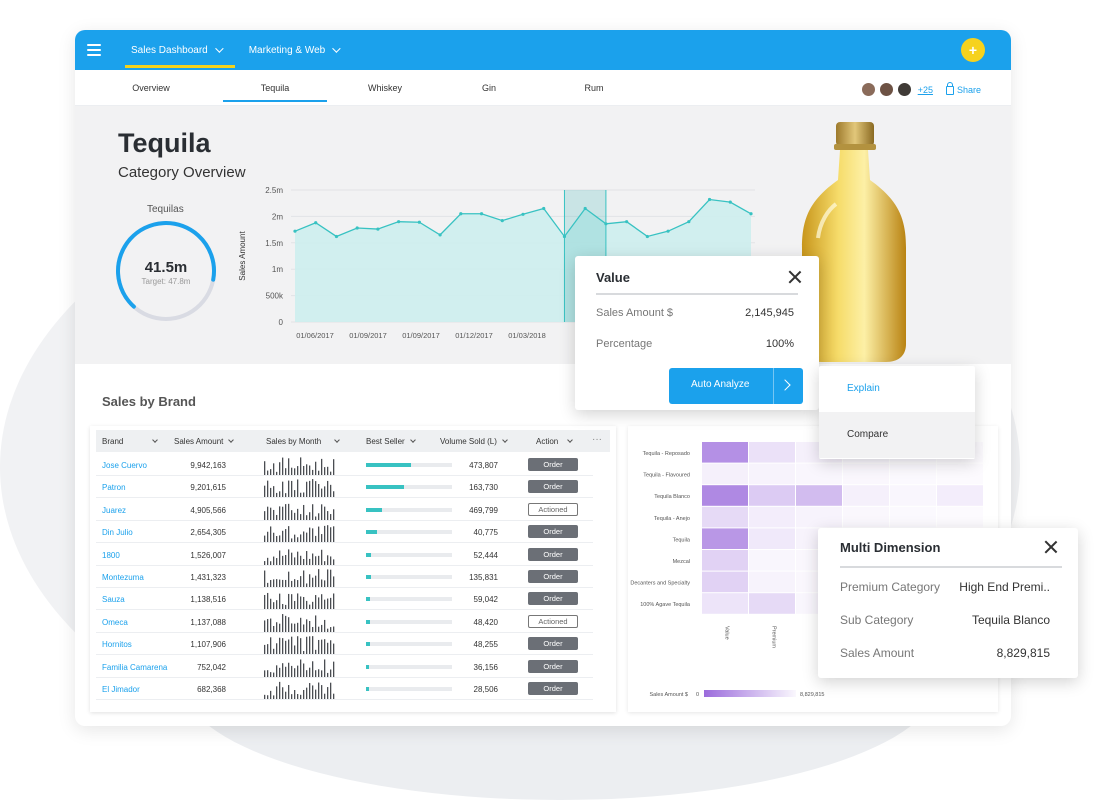  What do you see at coordinates (973, 50) in the screenshot?
I see `add-button: +` at bounding box center [973, 50].